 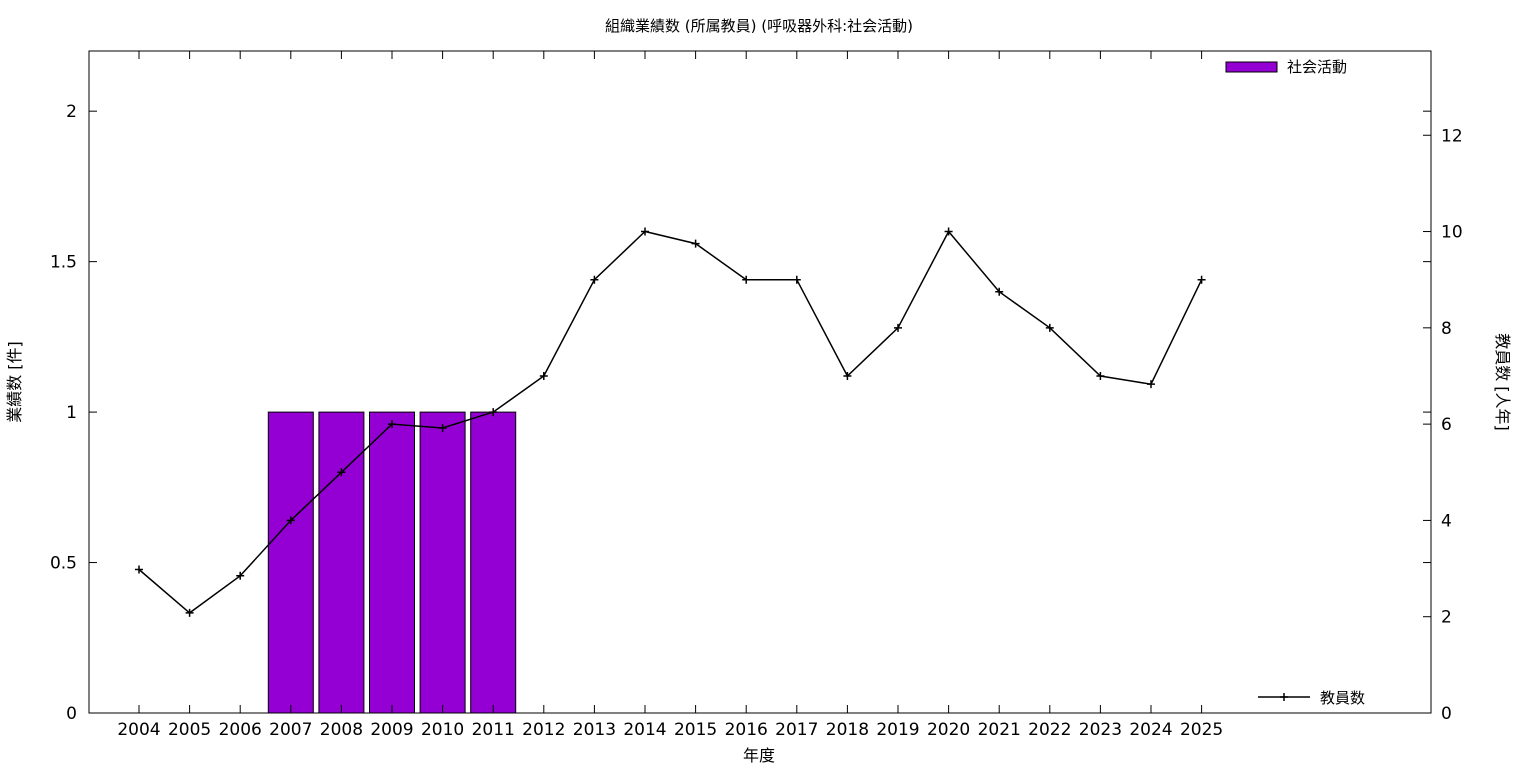 What do you see at coordinates (139, 569) in the screenshot?
I see `point-2004` at bounding box center [139, 569].